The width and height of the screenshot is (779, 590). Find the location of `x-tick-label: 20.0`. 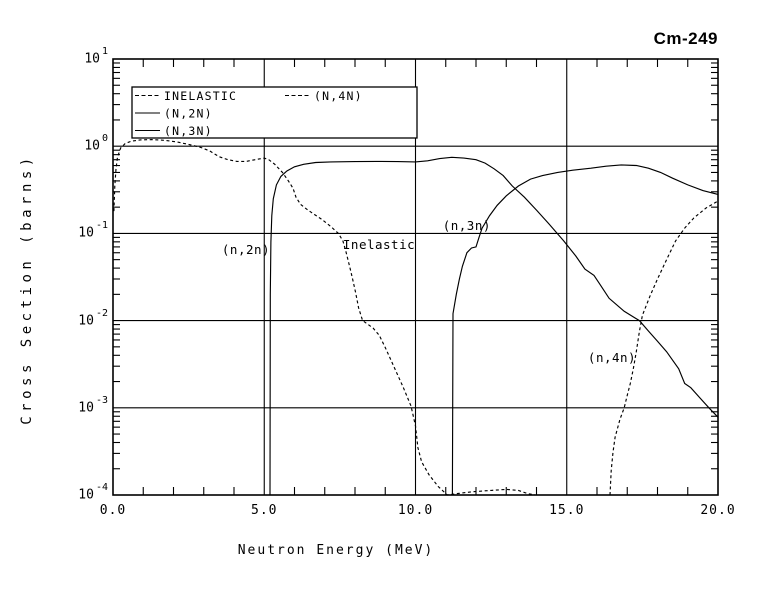

x-tick-label: 20.0 is located at coordinates (718, 510).